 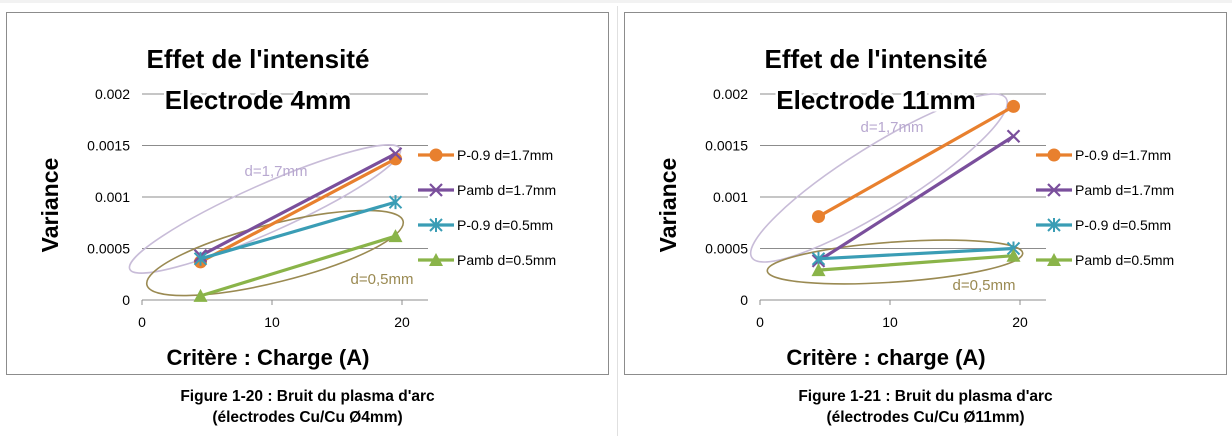 I want to click on x-axis-title: Critère : Charge (A), so click(x=268, y=357).